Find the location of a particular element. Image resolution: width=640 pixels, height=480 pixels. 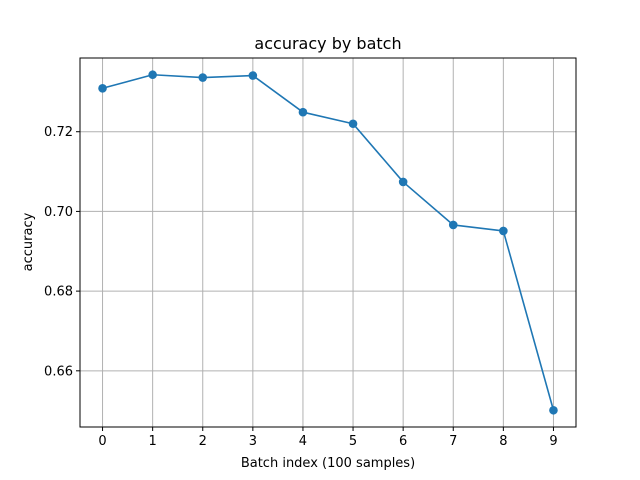

y-tick-label: 0.70 is located at coordinates (58, 212).